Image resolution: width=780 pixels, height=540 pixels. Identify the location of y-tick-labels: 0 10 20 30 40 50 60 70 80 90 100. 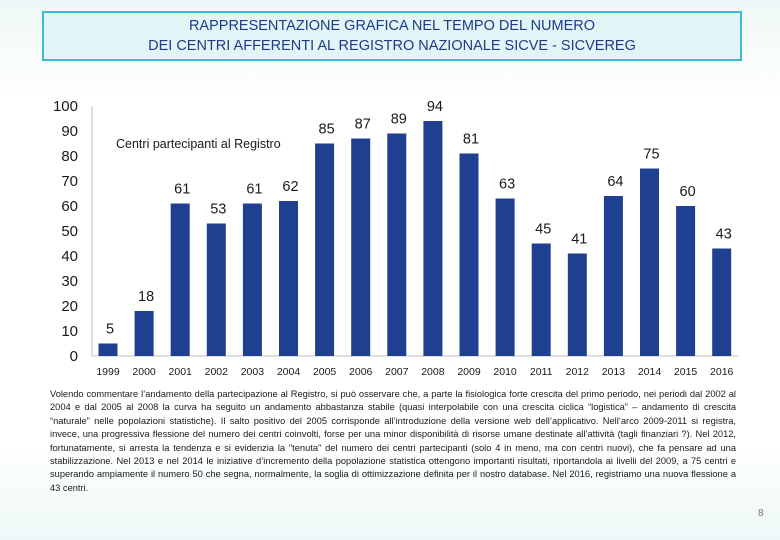
(65, 231).